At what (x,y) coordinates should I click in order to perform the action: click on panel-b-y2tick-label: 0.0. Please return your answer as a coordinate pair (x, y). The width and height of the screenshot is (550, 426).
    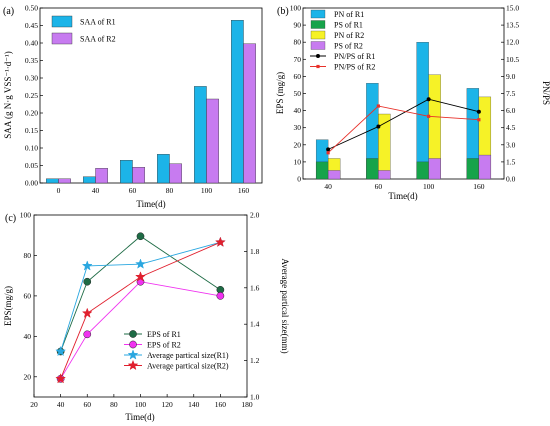
    Looking at the image, I should click on (511, 179).